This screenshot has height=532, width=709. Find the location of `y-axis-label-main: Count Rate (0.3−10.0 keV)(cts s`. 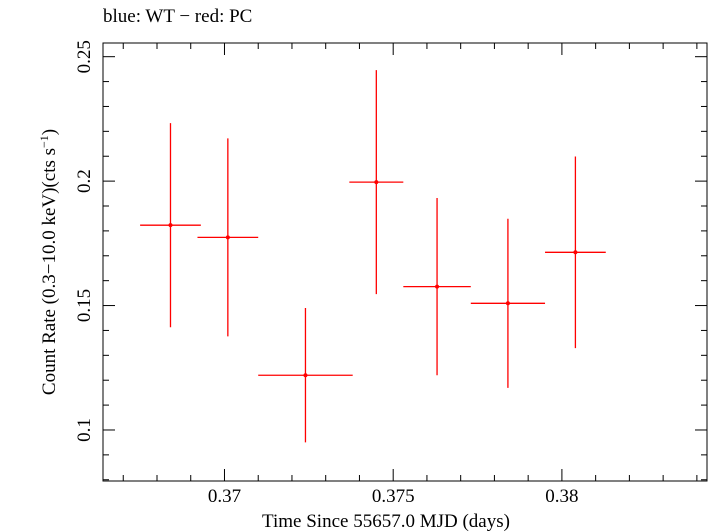

y-axis-label-main: Count Rate (0.3−10.0 keV)(cts s is located at coordinates (49, 271).